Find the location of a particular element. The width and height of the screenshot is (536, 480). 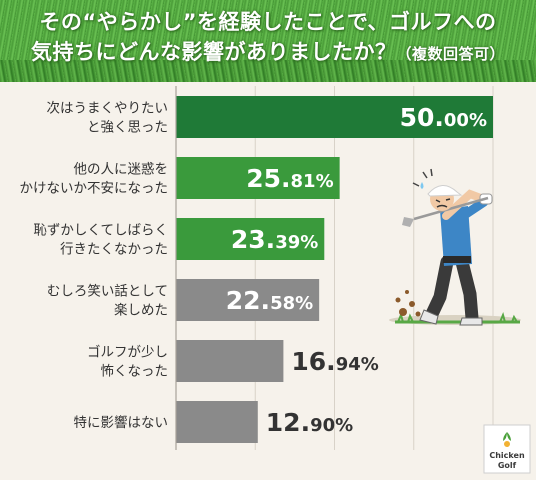

category-label: ゴルフが少し is located at coordinates (127, 352).